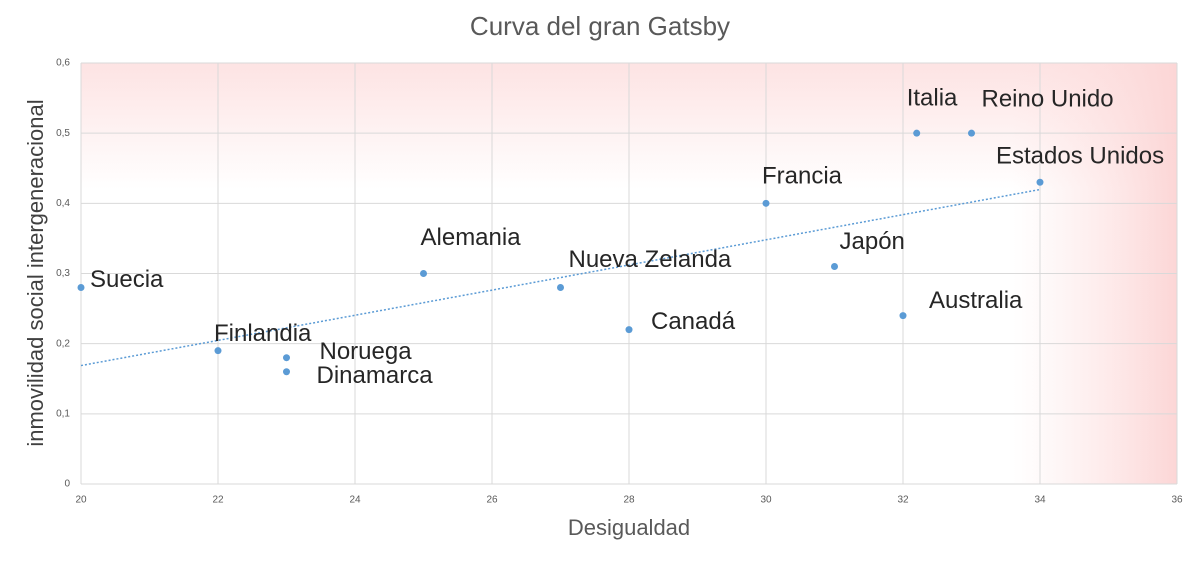  I want to click on x-tick-label: 32, so click(903, 500).